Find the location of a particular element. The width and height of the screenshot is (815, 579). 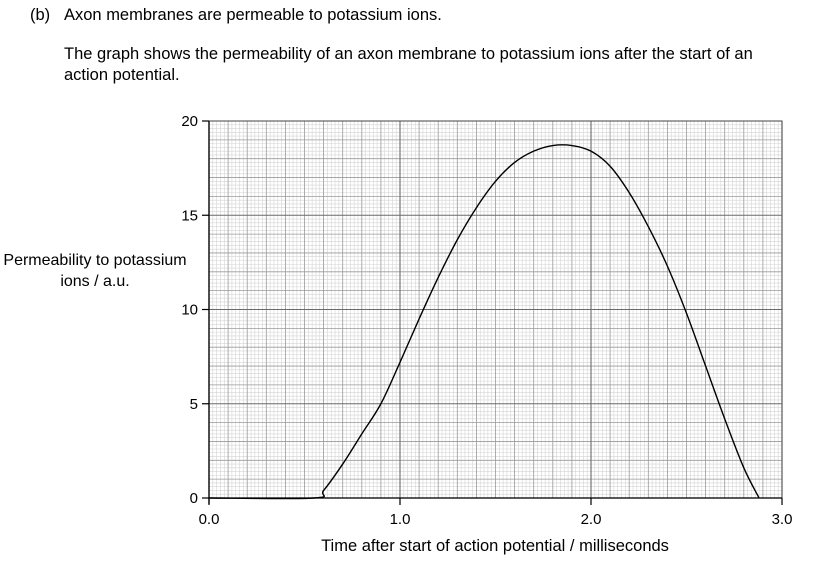

x-tick-label: 3.0 is located at coordinates (782, 519).